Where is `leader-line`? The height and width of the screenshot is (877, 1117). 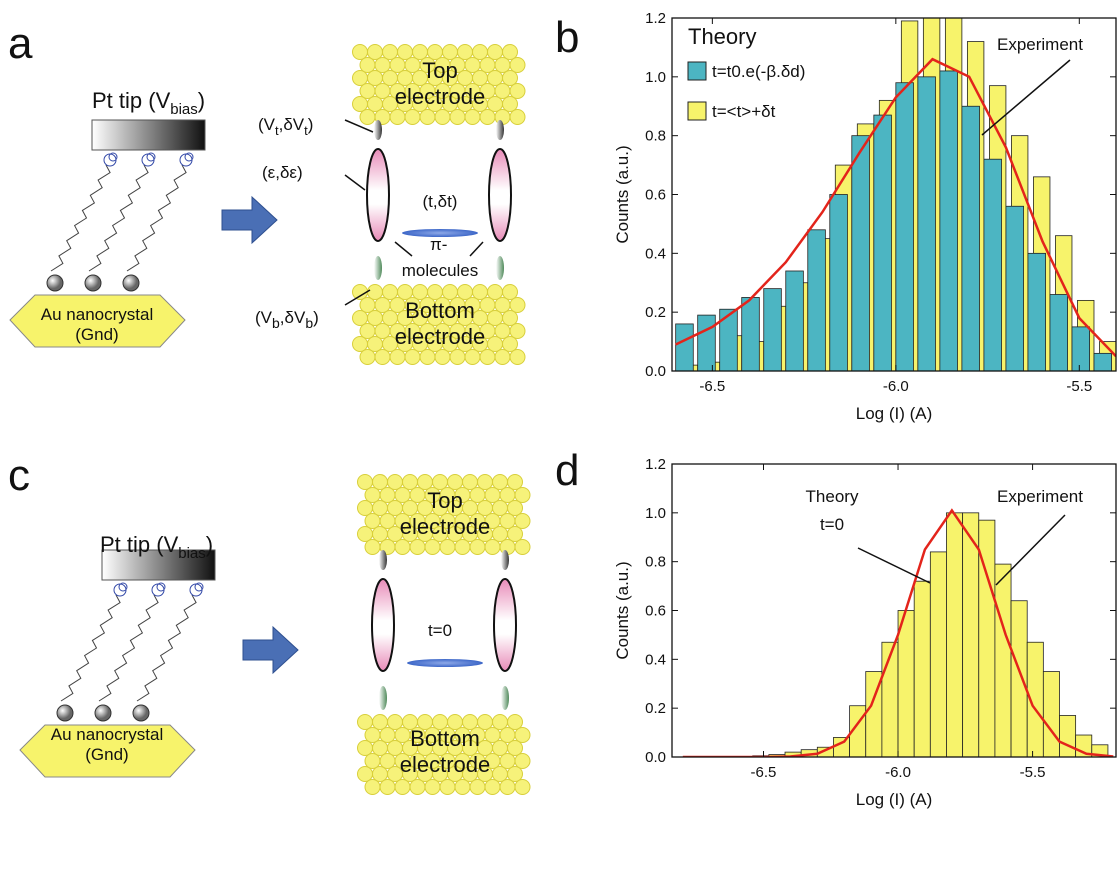 leader-line is located at coordinates (476, 249).